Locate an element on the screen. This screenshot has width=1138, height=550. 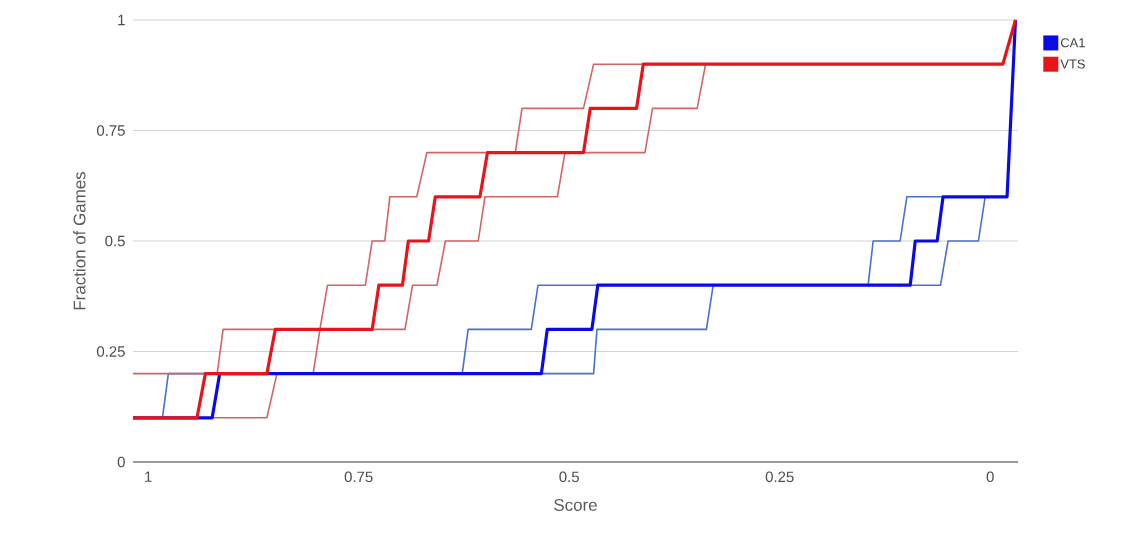
x-tick-label: 0.5 is located at coordinates (569, 477).